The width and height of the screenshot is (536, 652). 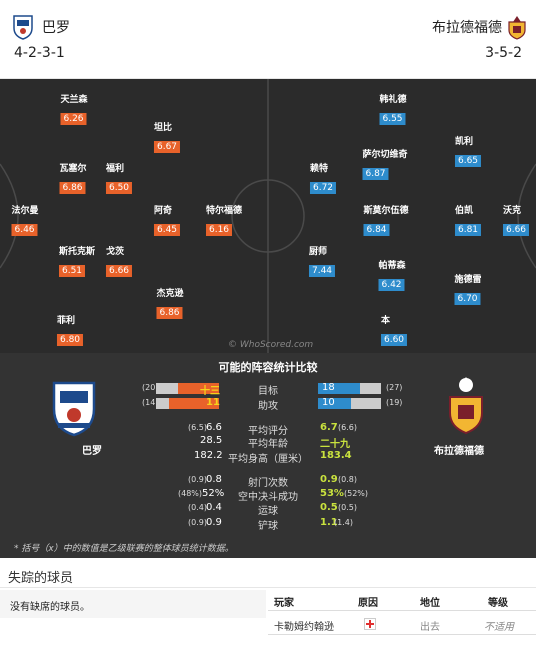 I want to click on away-player: 赖特 6.72, so click(x=323, y=178).